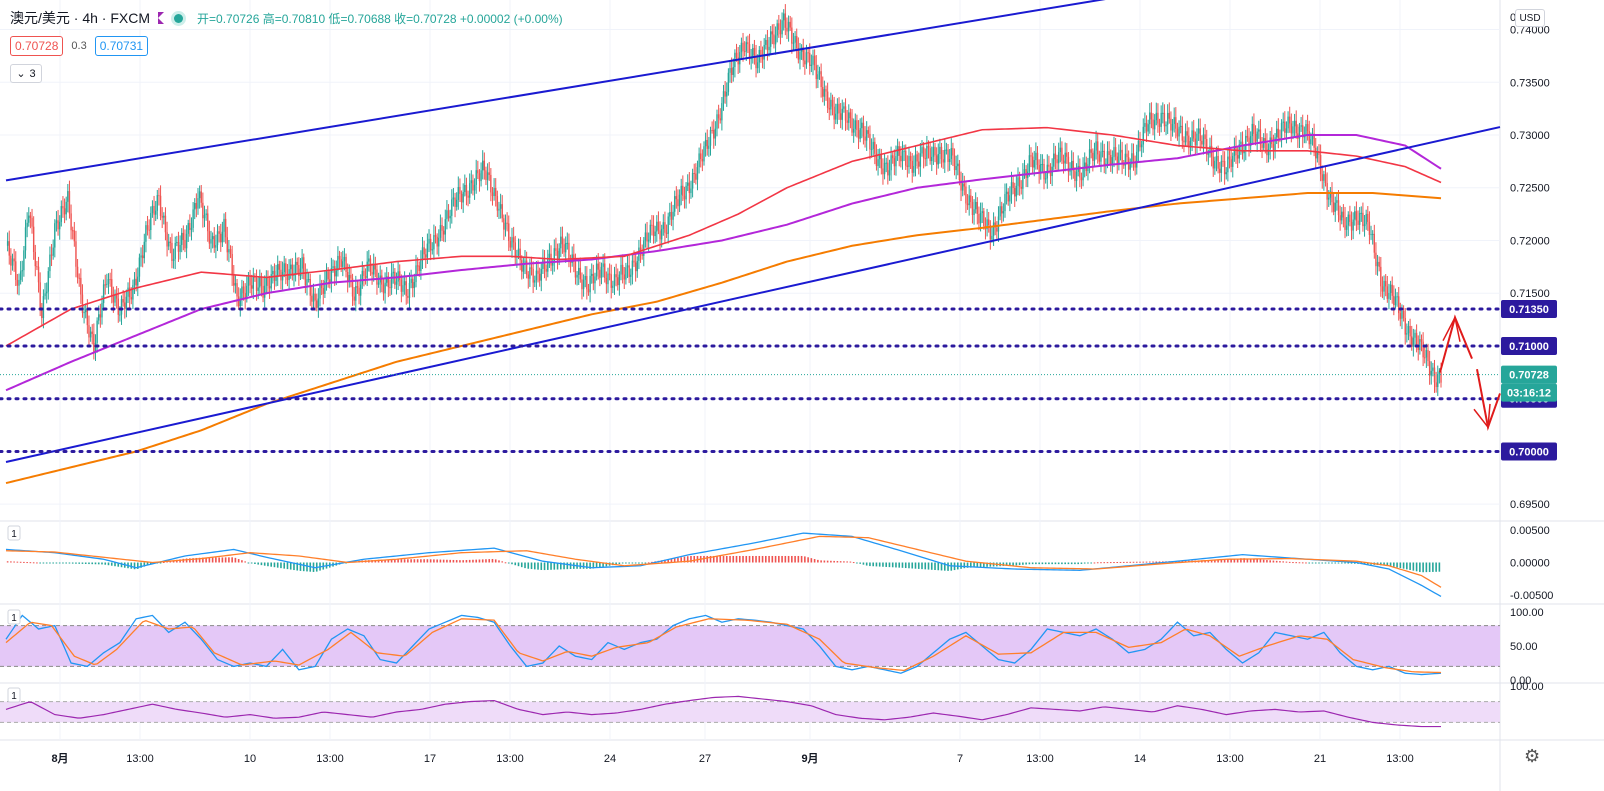 The image size is (1604, 791). What do you see at coordinates (1530, 83) in the screenshot?
I see `price-tick-label: 0.73500` at bounding box center [1530, 83].